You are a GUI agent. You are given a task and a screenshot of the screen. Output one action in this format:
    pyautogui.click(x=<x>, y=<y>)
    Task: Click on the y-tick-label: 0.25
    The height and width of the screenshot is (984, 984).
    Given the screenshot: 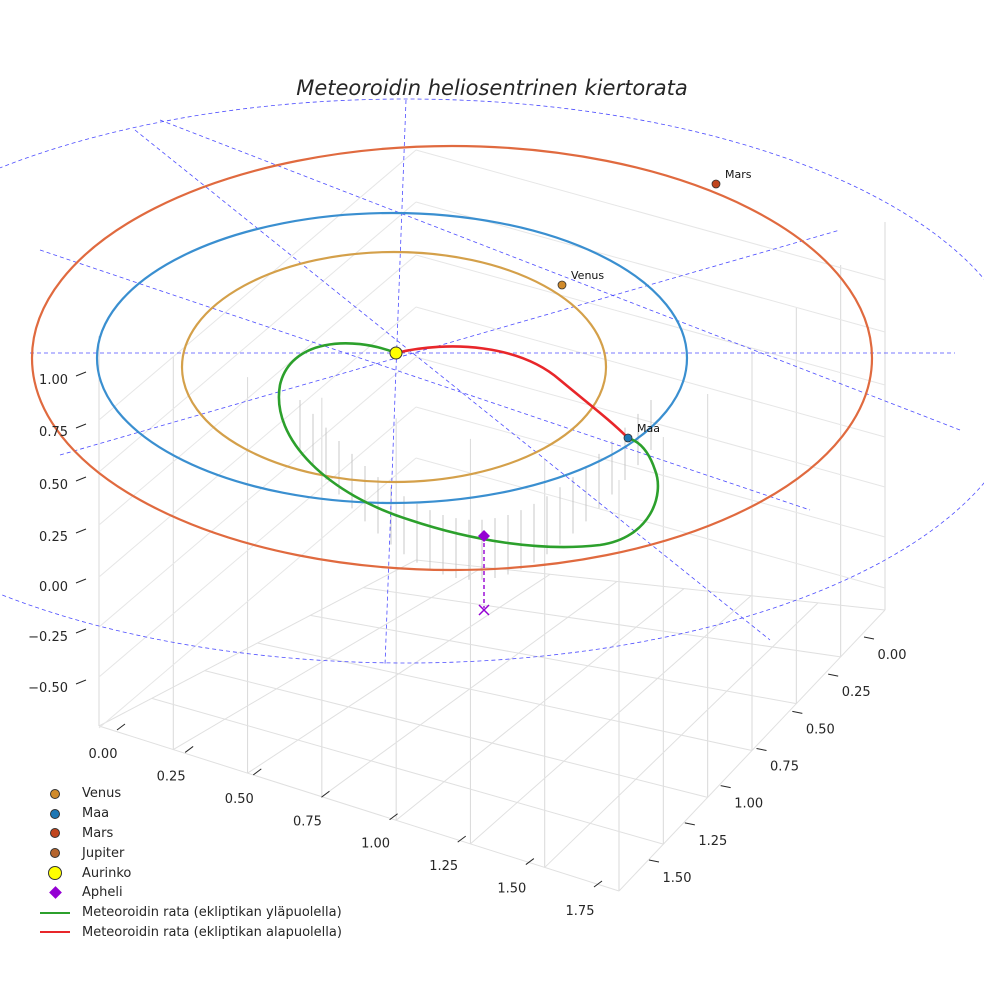 What is the action you would take?
    pyautogui.click(x=856, y=692)
    